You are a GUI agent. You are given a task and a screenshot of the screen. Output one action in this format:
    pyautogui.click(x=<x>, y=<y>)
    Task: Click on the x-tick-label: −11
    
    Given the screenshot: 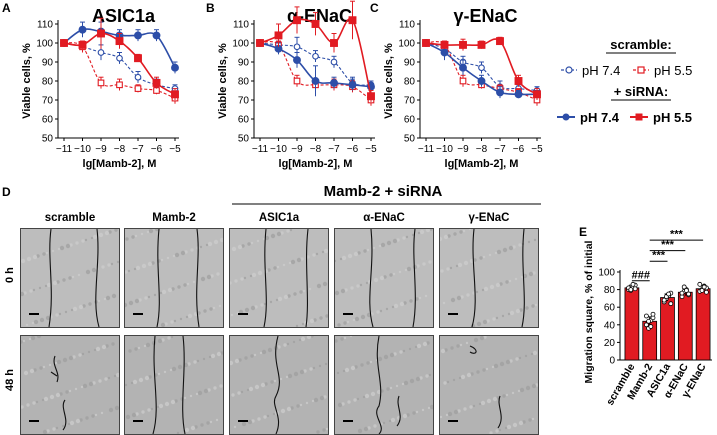 What is the action you would take?
    pyautogui.click(x=260, y=149)
    